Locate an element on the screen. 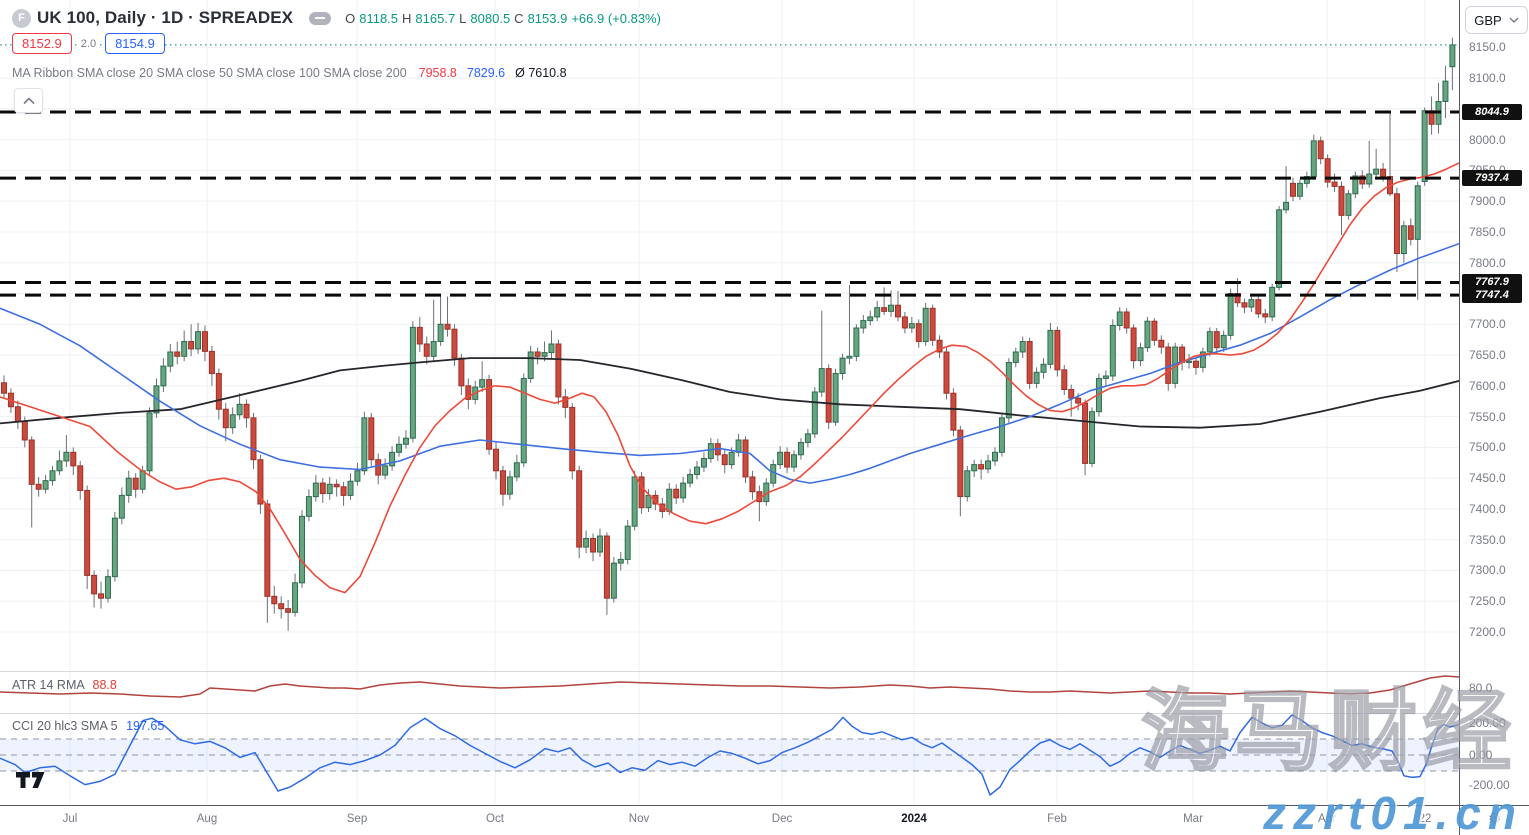 This screenshot has width=1529, height=835. price-axis-label: 7850.0 is located at coordinates (1487, 231).